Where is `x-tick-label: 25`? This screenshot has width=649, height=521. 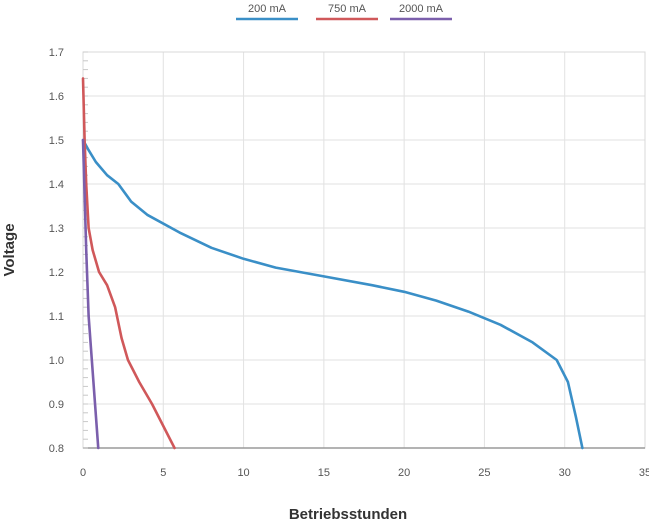 x-tick-label: 25 is located at coordinates (484, 473).